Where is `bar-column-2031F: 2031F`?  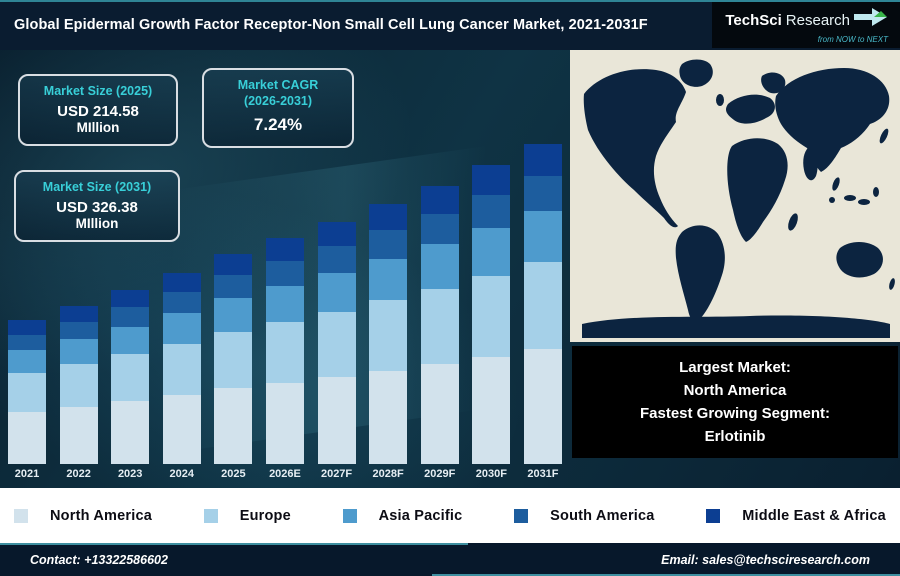 bar-column-2031F: 2031F is located at coordinates (542, 313).